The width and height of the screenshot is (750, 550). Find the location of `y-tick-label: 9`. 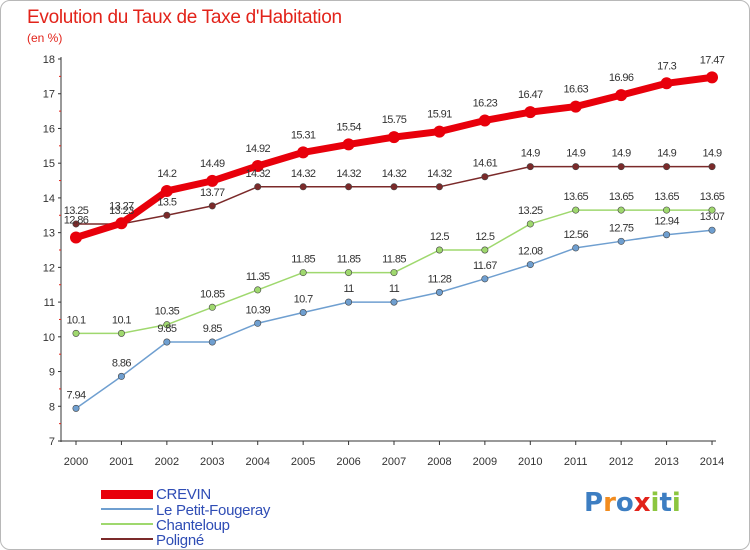

y-tick-label: 9 is located at coordinates (52, 373).